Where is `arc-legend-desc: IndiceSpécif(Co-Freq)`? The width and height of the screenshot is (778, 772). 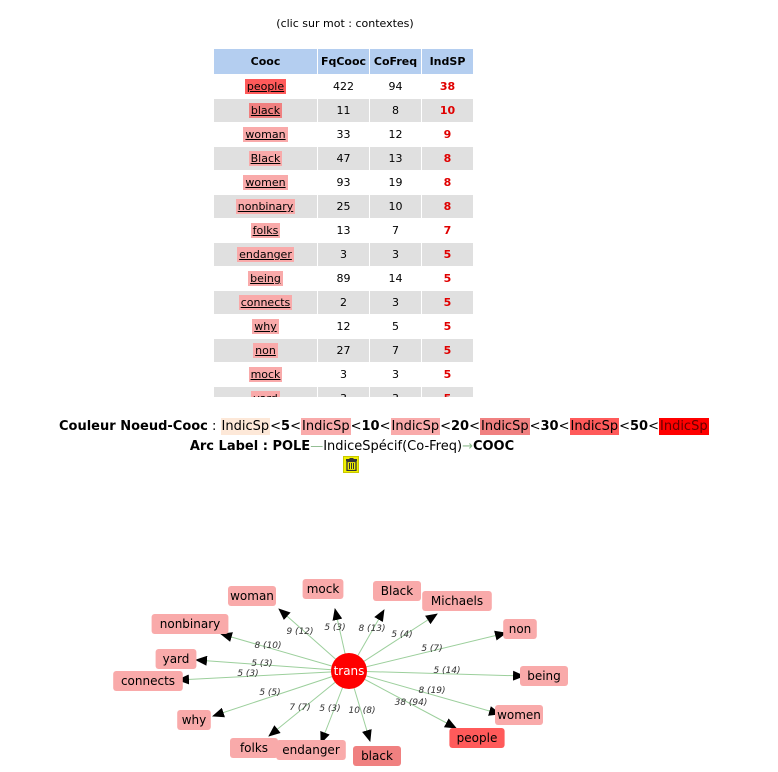
arc-legend-desc: IndiceSpécif(Co-Freq) is located at coordinates (393, 446).